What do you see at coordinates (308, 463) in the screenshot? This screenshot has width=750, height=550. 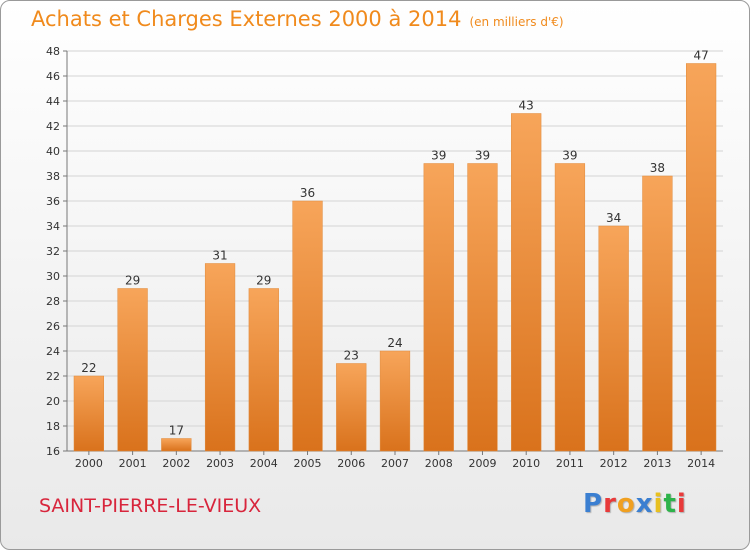 I see `x-tick-label: 2005` at bounding box center [308, 463].